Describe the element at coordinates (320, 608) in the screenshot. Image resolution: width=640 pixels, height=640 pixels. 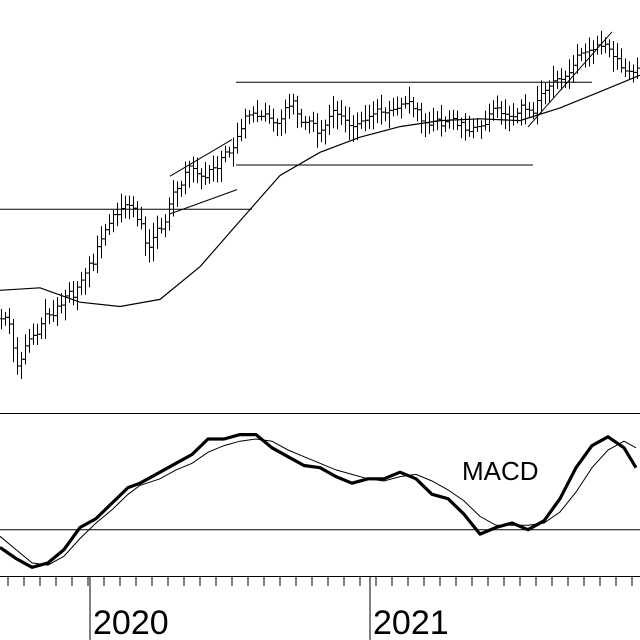
I see `time-axis: 2020 2021` at that location.